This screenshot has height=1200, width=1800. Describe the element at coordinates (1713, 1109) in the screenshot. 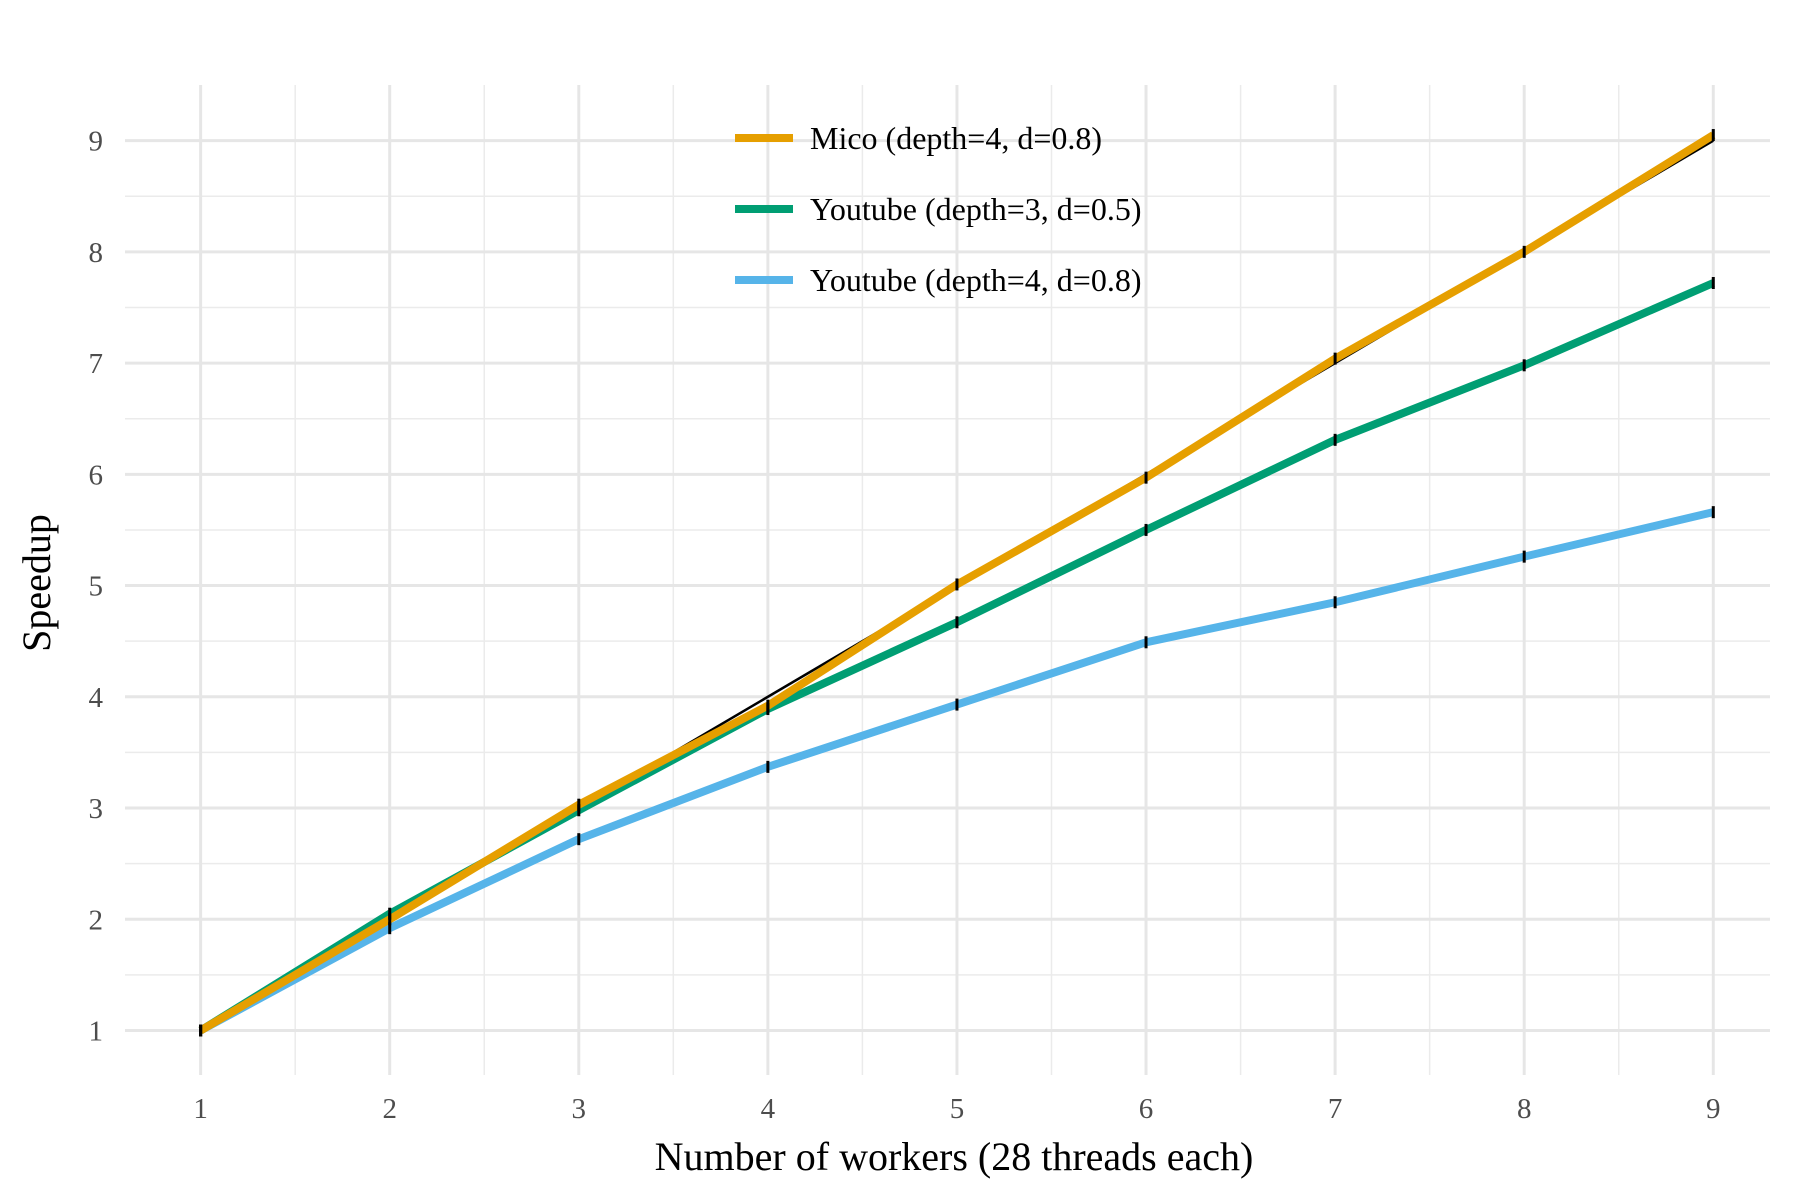

I see `x-tick-label: 9` at that location.